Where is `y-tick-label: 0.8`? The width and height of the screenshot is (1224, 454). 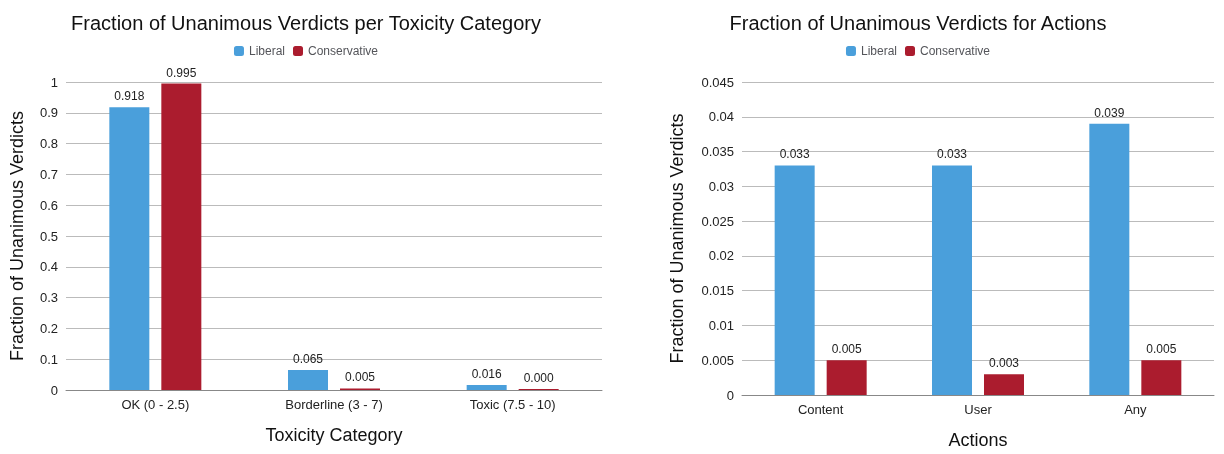
y-tick-label: 0.8 is located at coordinates (48, 144).